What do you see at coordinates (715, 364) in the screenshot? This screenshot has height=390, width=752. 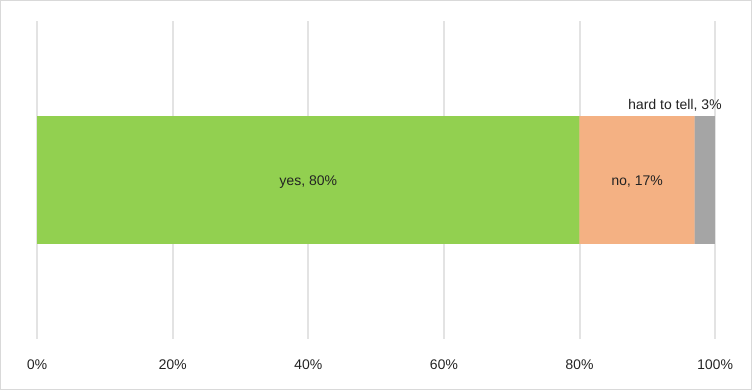 I see `x-tick-label: 100%` at bounding box center [715, 364].